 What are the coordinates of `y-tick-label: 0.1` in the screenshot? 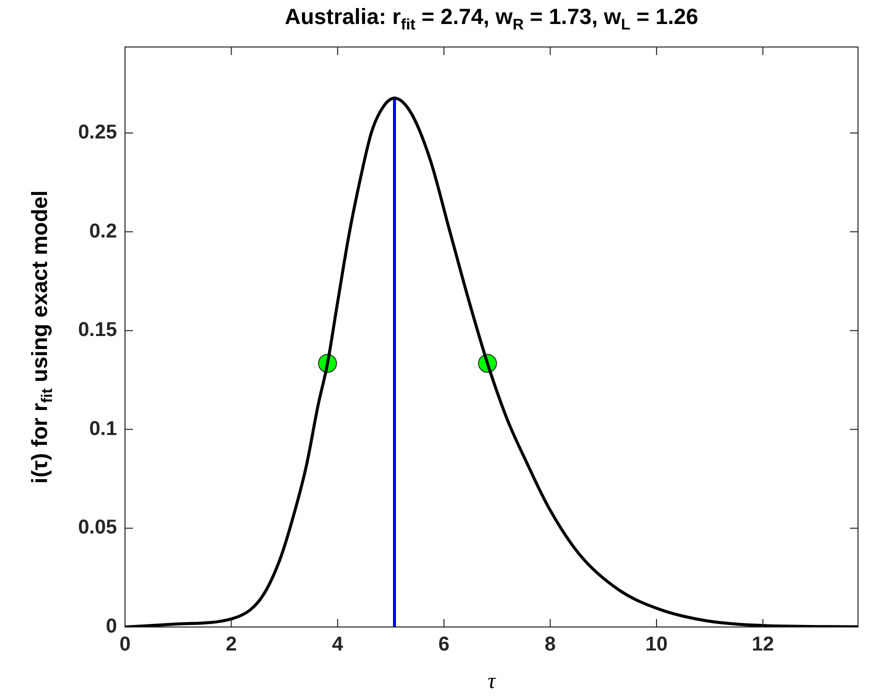 It's located at (103, 429).